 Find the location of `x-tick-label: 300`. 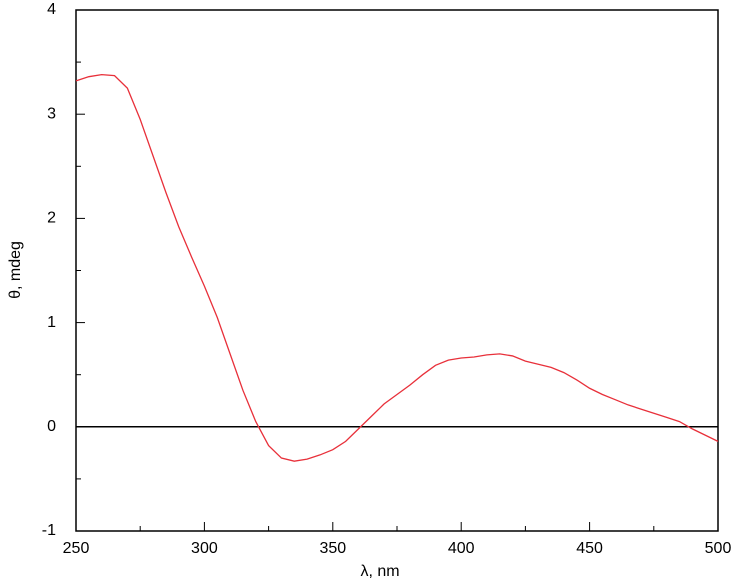

x-tick-label: 300 is located at coordinates (204, 548).